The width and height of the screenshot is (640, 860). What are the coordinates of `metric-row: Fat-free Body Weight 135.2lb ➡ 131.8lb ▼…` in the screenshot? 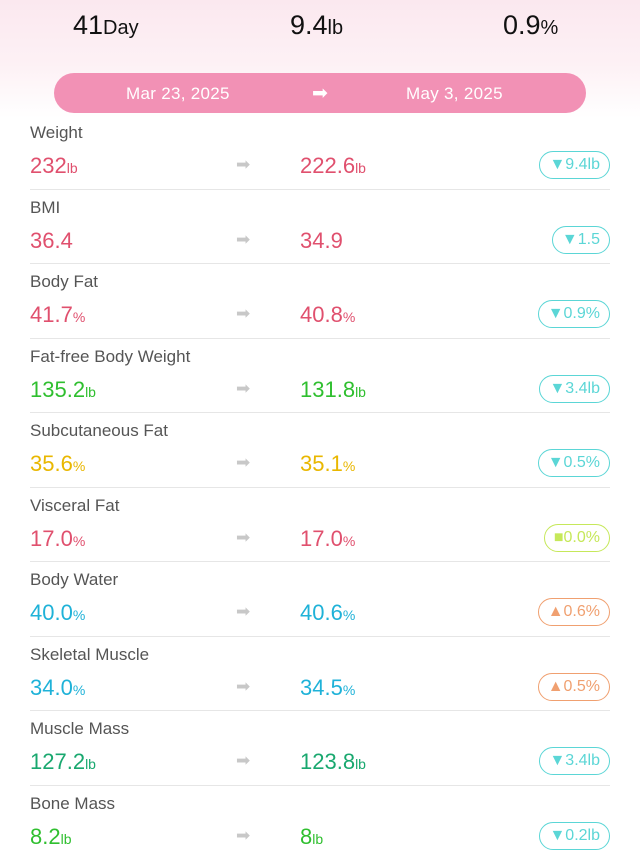 It's located at (320, 376).